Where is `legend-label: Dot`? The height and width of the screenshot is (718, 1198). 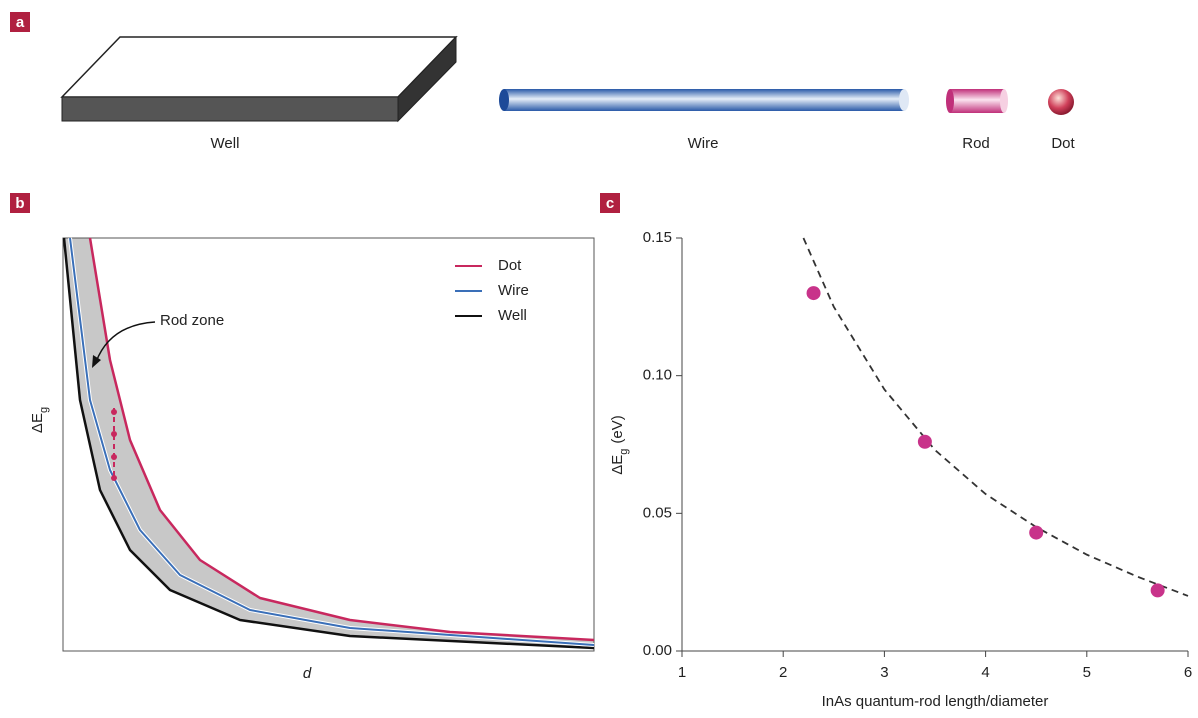 legend-label: Dot is located at coordinates (510, 265).